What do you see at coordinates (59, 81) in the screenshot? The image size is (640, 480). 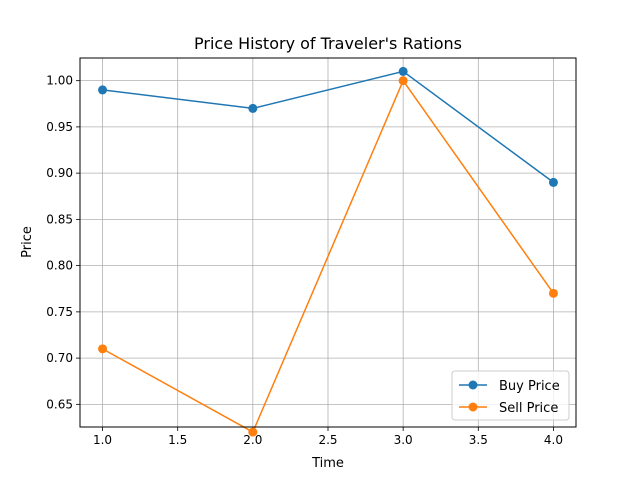 I see `y-tick-label: 1.00` at bounding box center [59, 81].